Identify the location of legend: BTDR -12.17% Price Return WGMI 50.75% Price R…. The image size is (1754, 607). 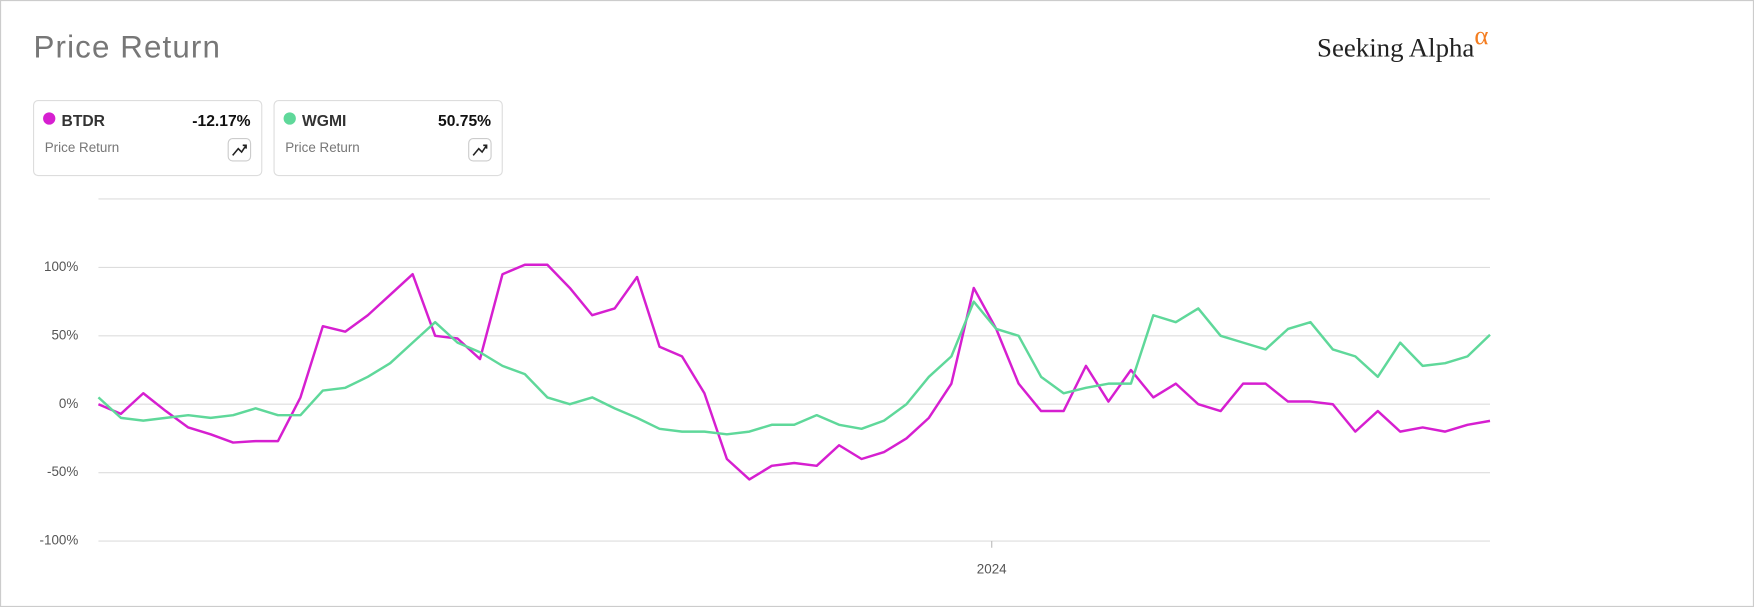
(267, 138).